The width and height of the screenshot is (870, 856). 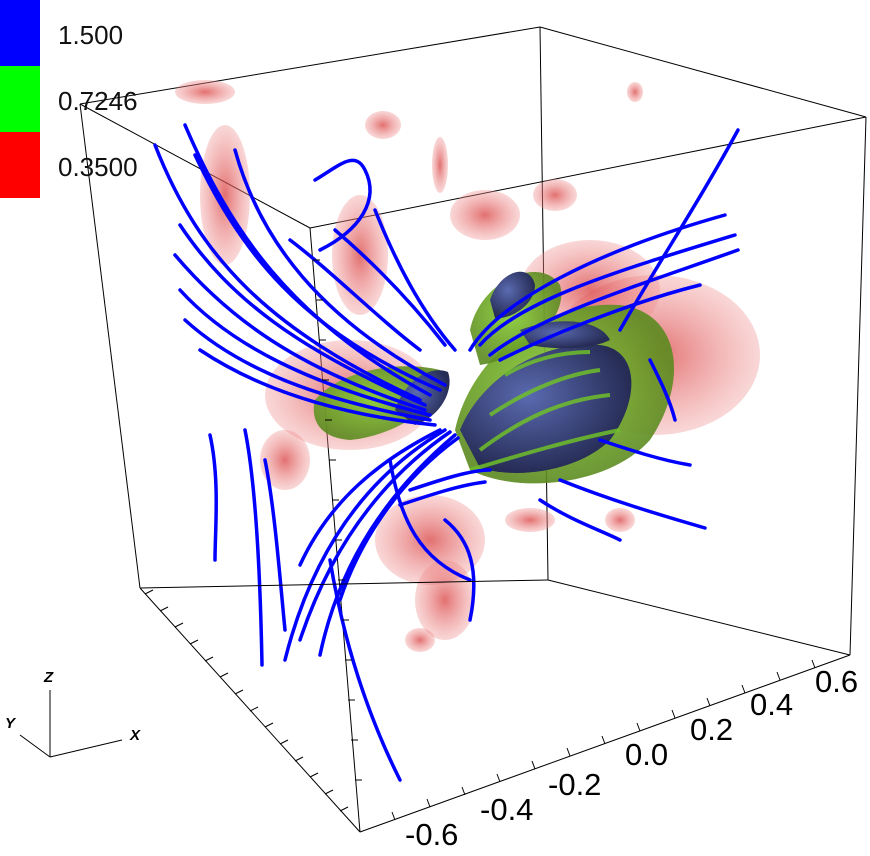 What do you see at coordinates (836, 681) in the screenshot?
I see `tick-label: 0.6` at bounding box center [836, 681].